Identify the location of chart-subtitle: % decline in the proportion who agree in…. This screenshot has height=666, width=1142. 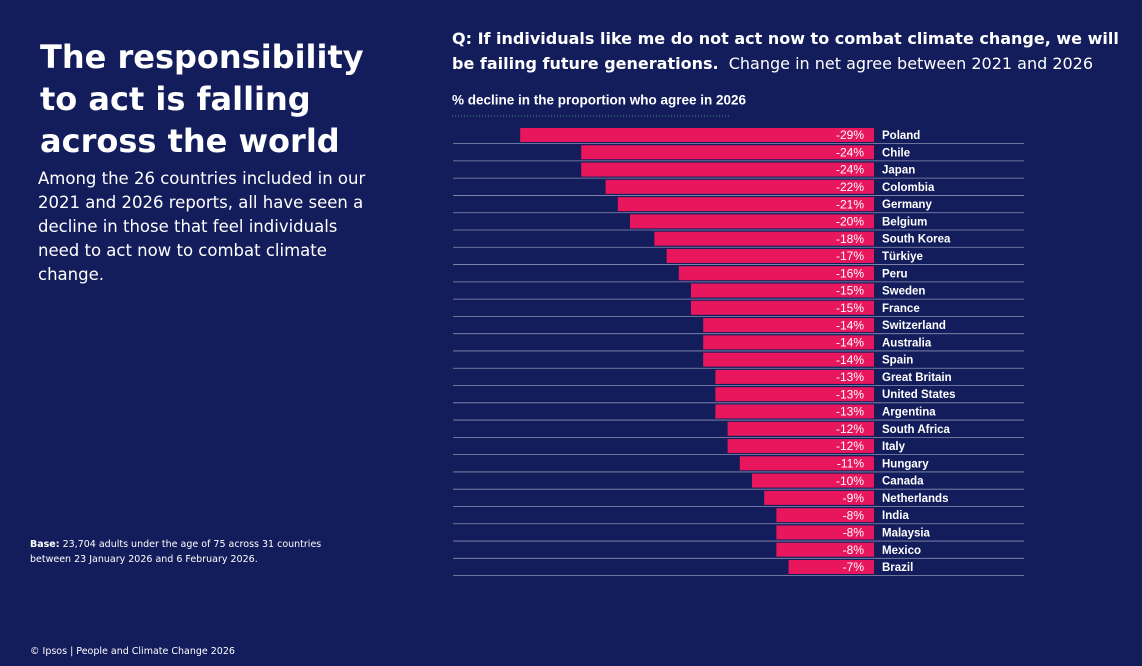
(599, 100).